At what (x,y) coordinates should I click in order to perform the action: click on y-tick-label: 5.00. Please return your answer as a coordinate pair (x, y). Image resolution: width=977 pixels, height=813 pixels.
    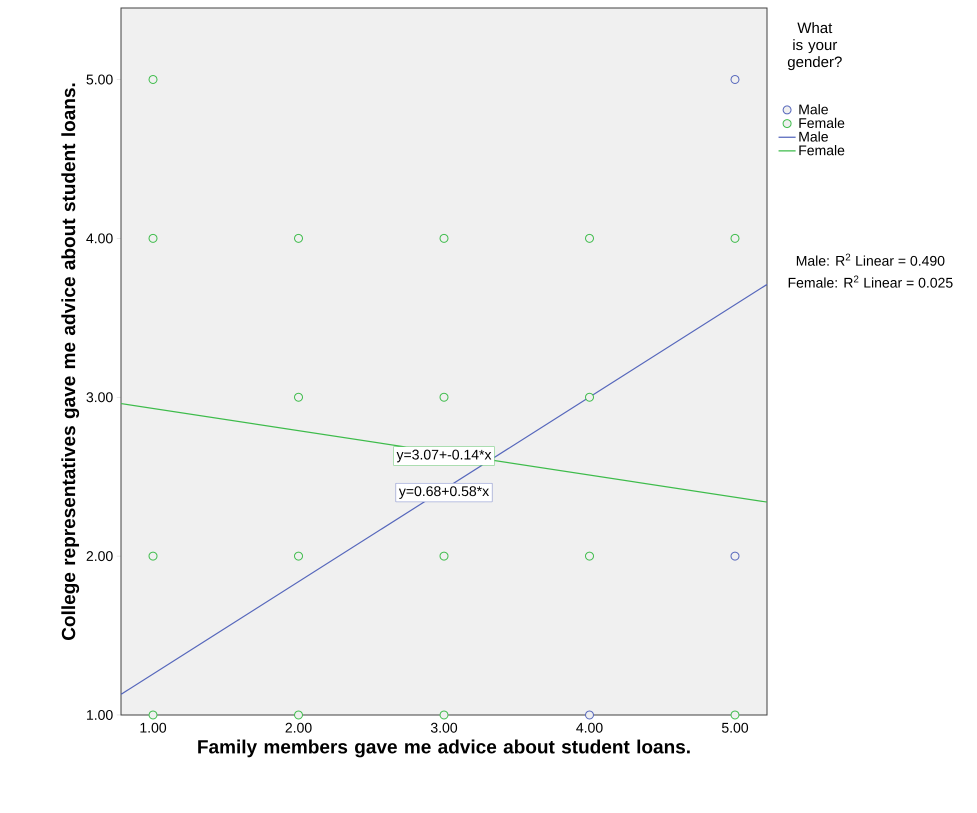
    Looking at the image, I should click on (99, 79).